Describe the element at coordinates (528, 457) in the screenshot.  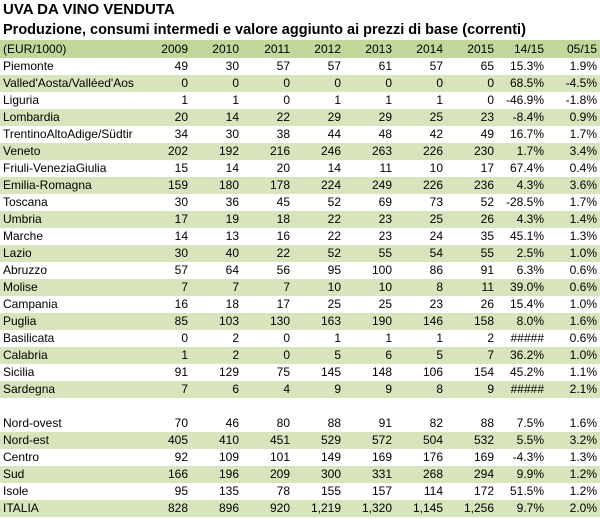
I see `cell: -4.3%` at that location.